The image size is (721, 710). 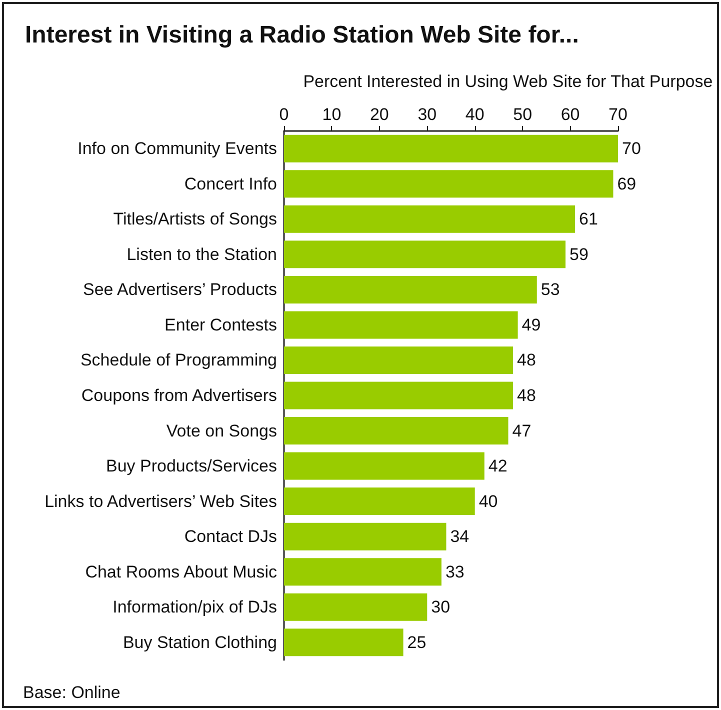 What do you see at coordinates (427, 114) in the screenshot?
I see `x-tick-label: 30` at bounding box center [427, 114].